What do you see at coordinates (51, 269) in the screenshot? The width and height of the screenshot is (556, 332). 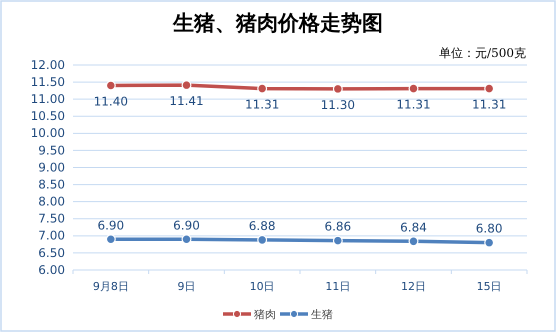 I see `y-tick-label: 6.00` at bounding box center [51, 269].